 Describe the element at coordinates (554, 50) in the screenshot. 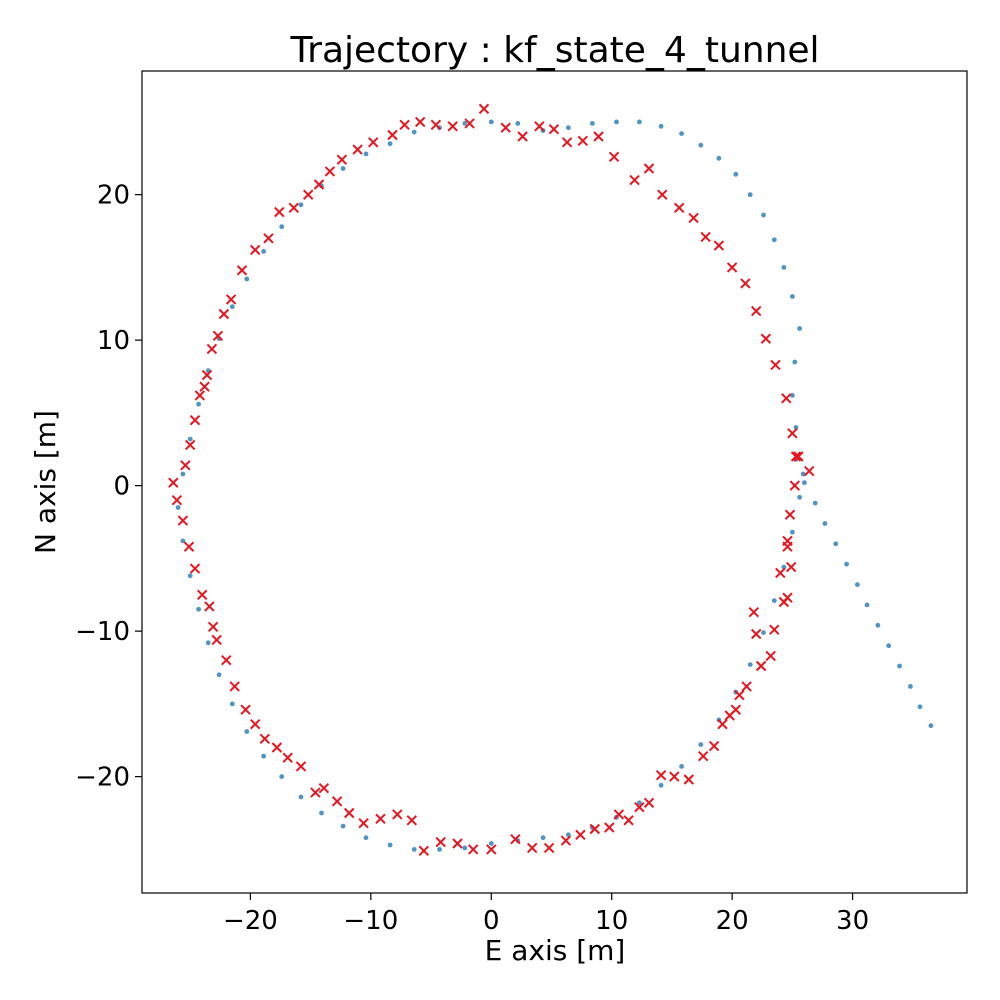

I see `chart-title: Trajectory : kf_state_4_tunnel` at that location.